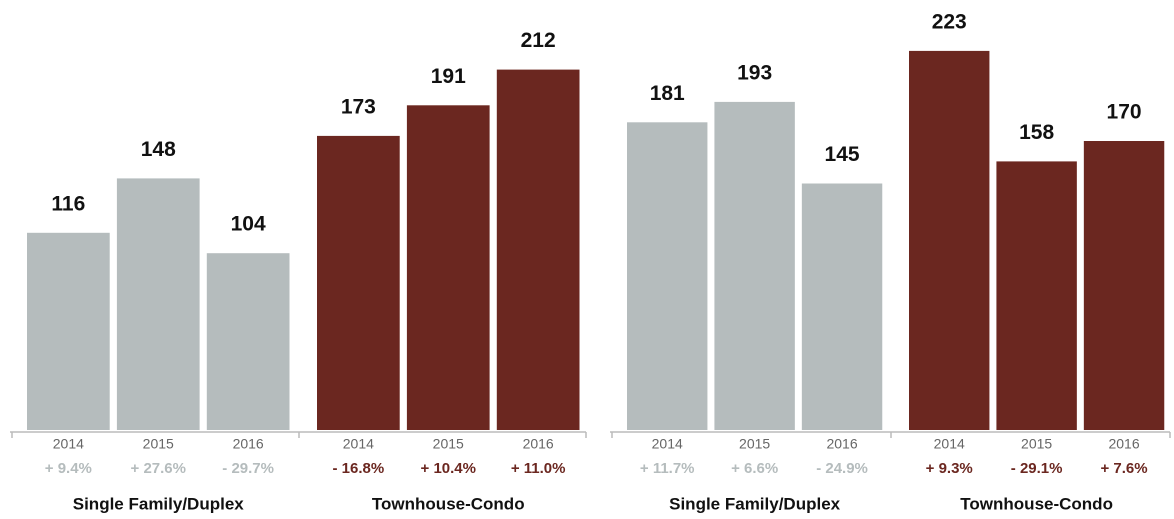  I want to click on value-label: 191, so click(448, 76).